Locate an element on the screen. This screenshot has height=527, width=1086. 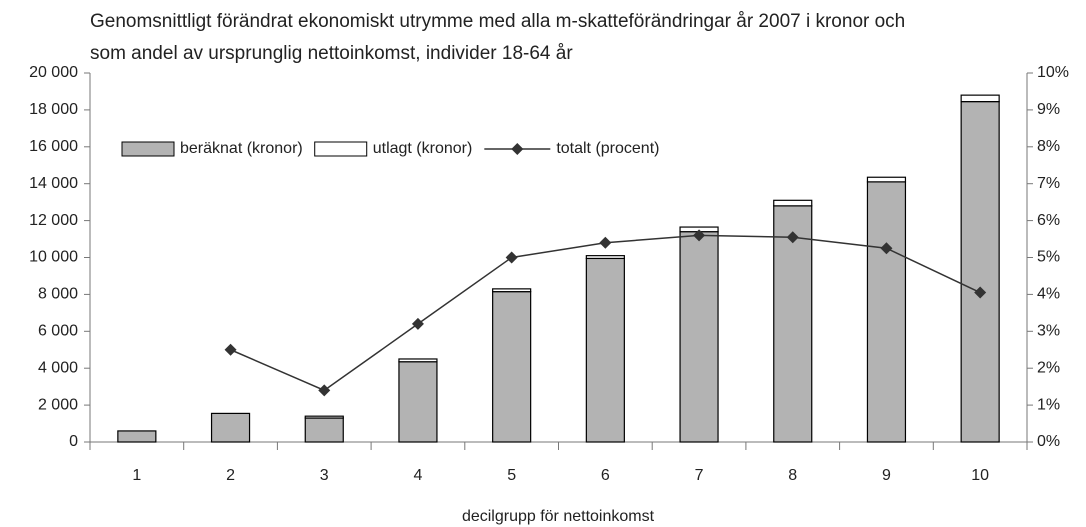
y-tick-label: 4 000 is located at coordinates (58, 367).